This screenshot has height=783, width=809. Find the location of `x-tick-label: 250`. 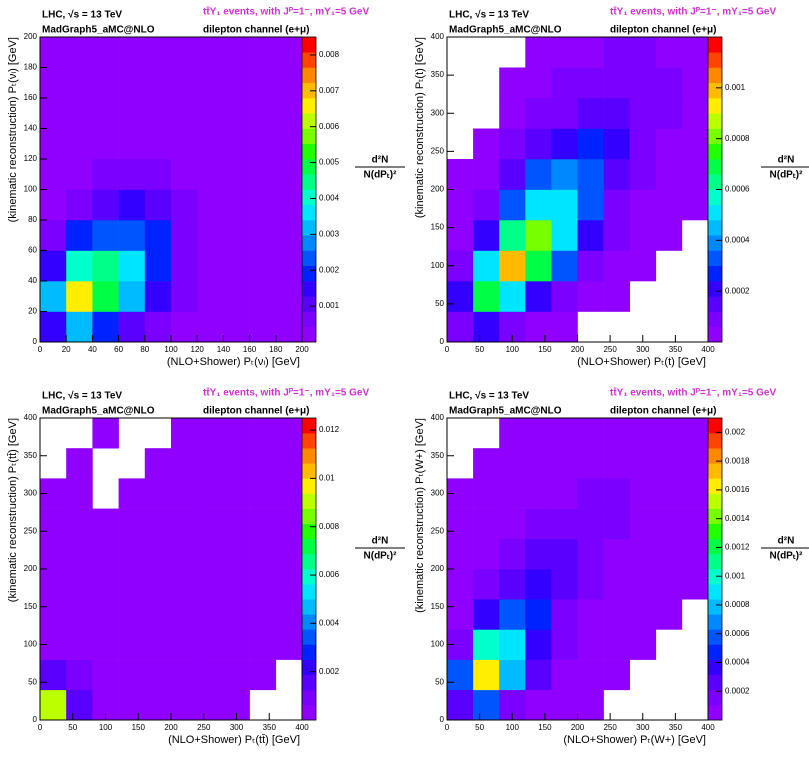

x-tick-label: 250 is located at coordinates (610, 349).